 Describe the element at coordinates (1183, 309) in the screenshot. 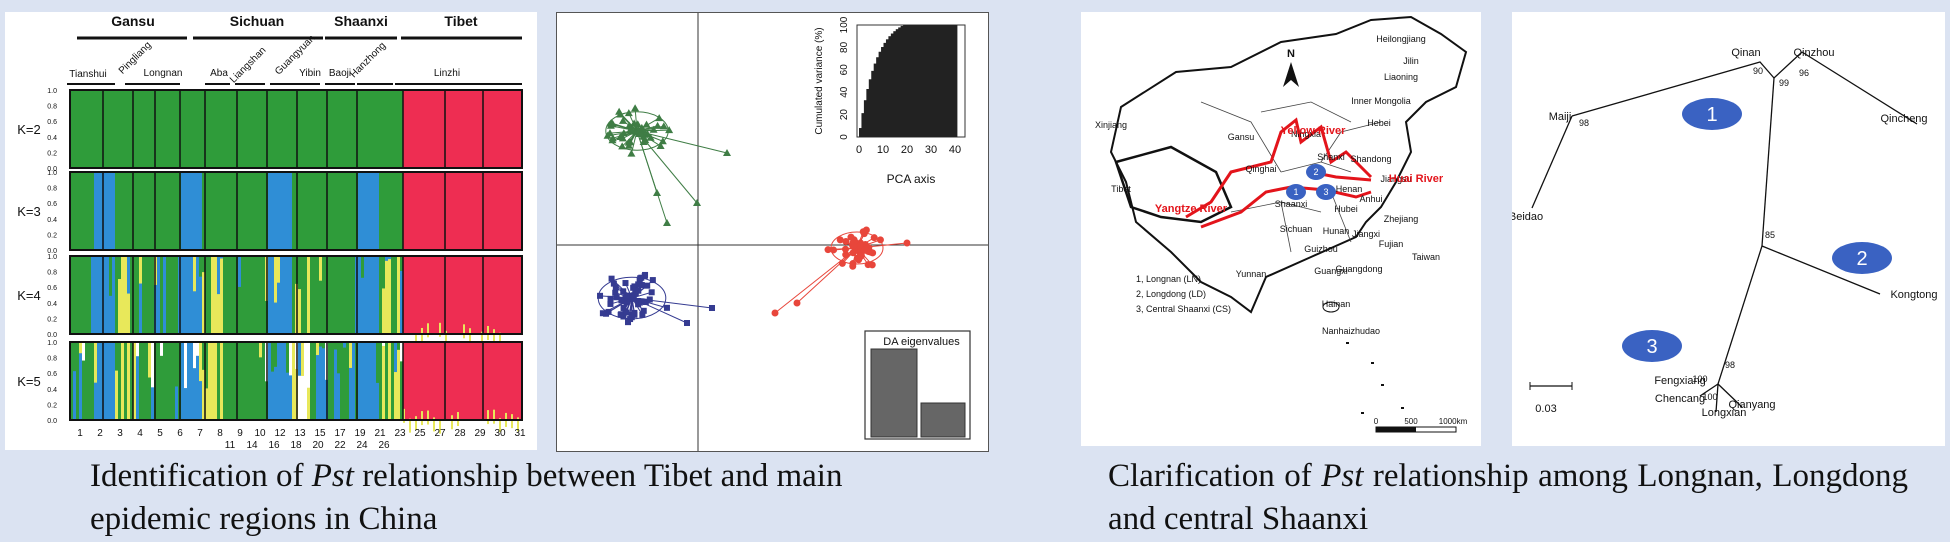

I see `map-legend-item: 3, Central Shaanxi (CS)` at that location.